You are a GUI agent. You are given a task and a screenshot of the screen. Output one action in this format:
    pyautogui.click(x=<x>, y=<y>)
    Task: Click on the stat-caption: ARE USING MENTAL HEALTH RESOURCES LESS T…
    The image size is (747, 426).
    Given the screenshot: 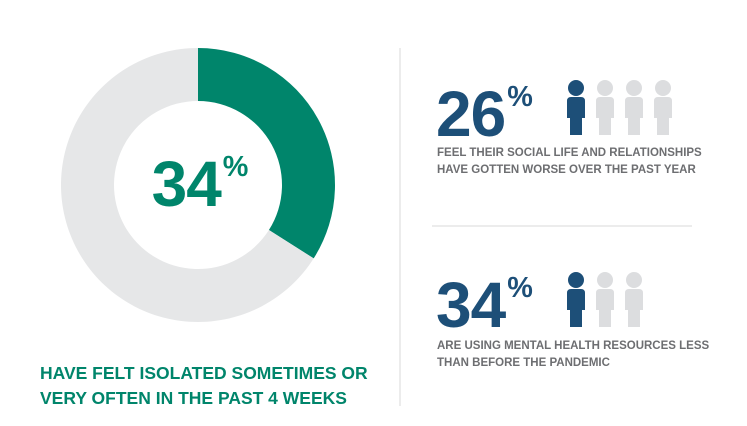 What is the action you would take?
    pyautogui.click(x=573, y=354)
    